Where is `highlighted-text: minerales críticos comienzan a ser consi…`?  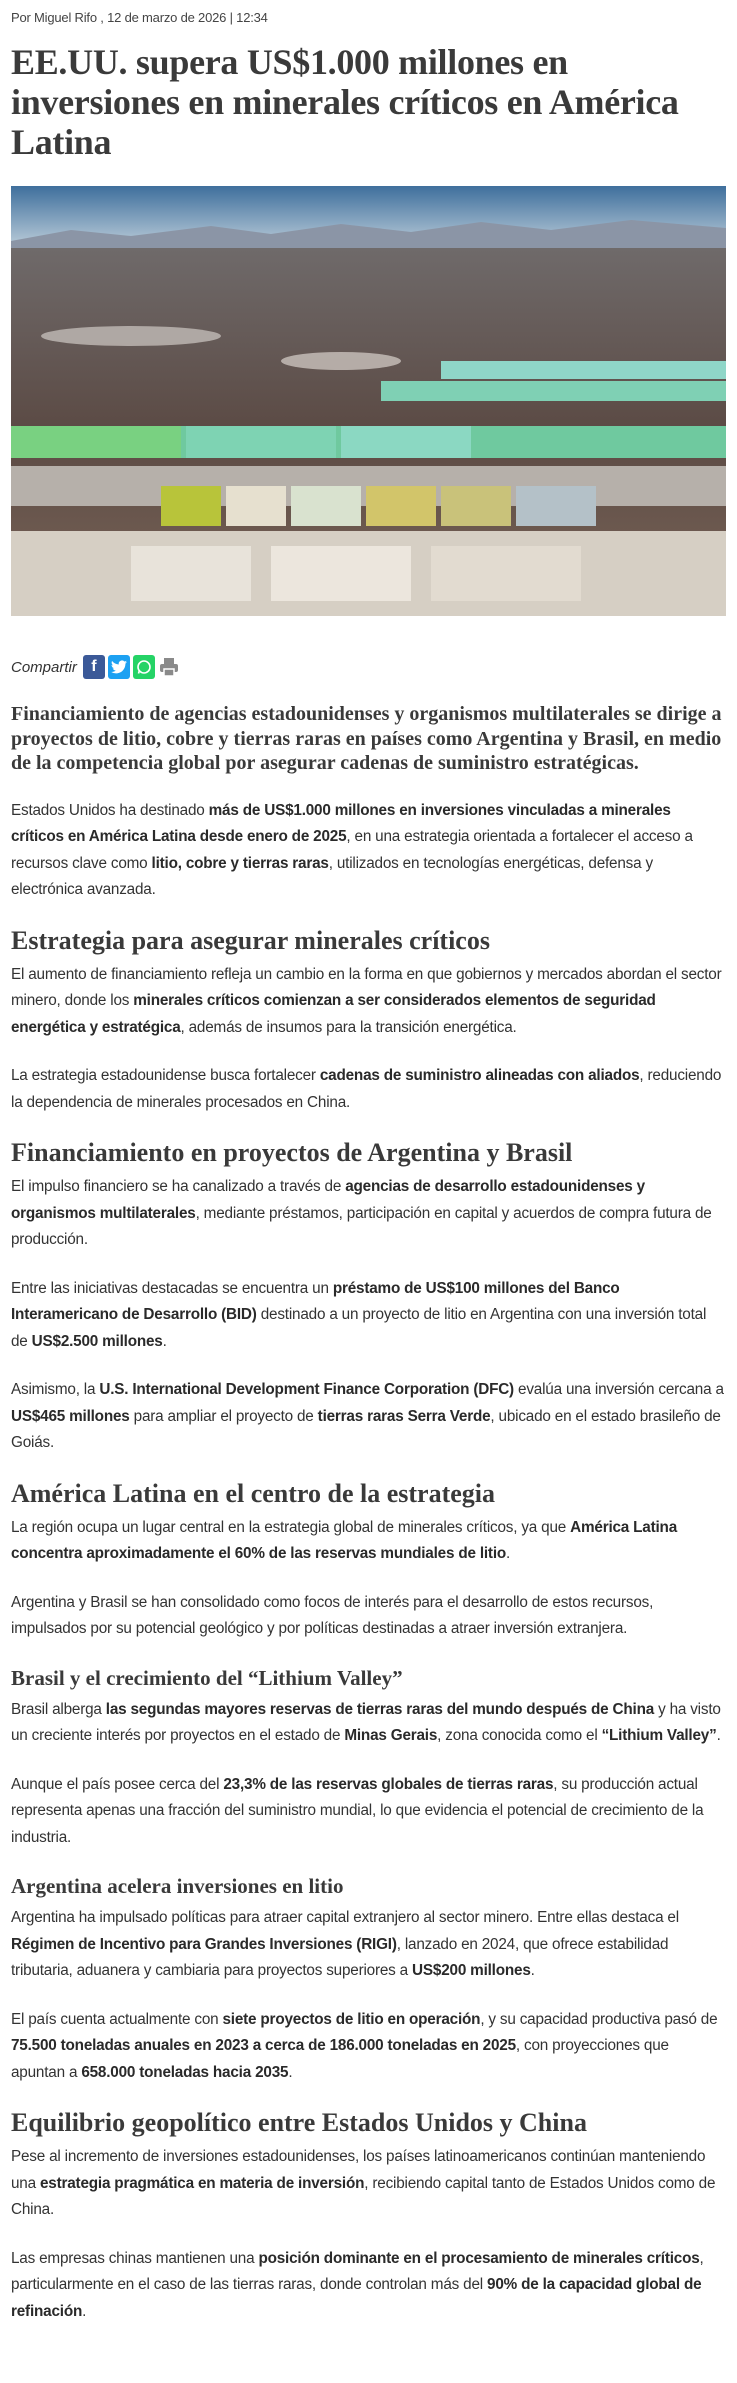 highlighted-text: minerales críticos comienzan a ser consi… is located at coordinates (333, 1014).